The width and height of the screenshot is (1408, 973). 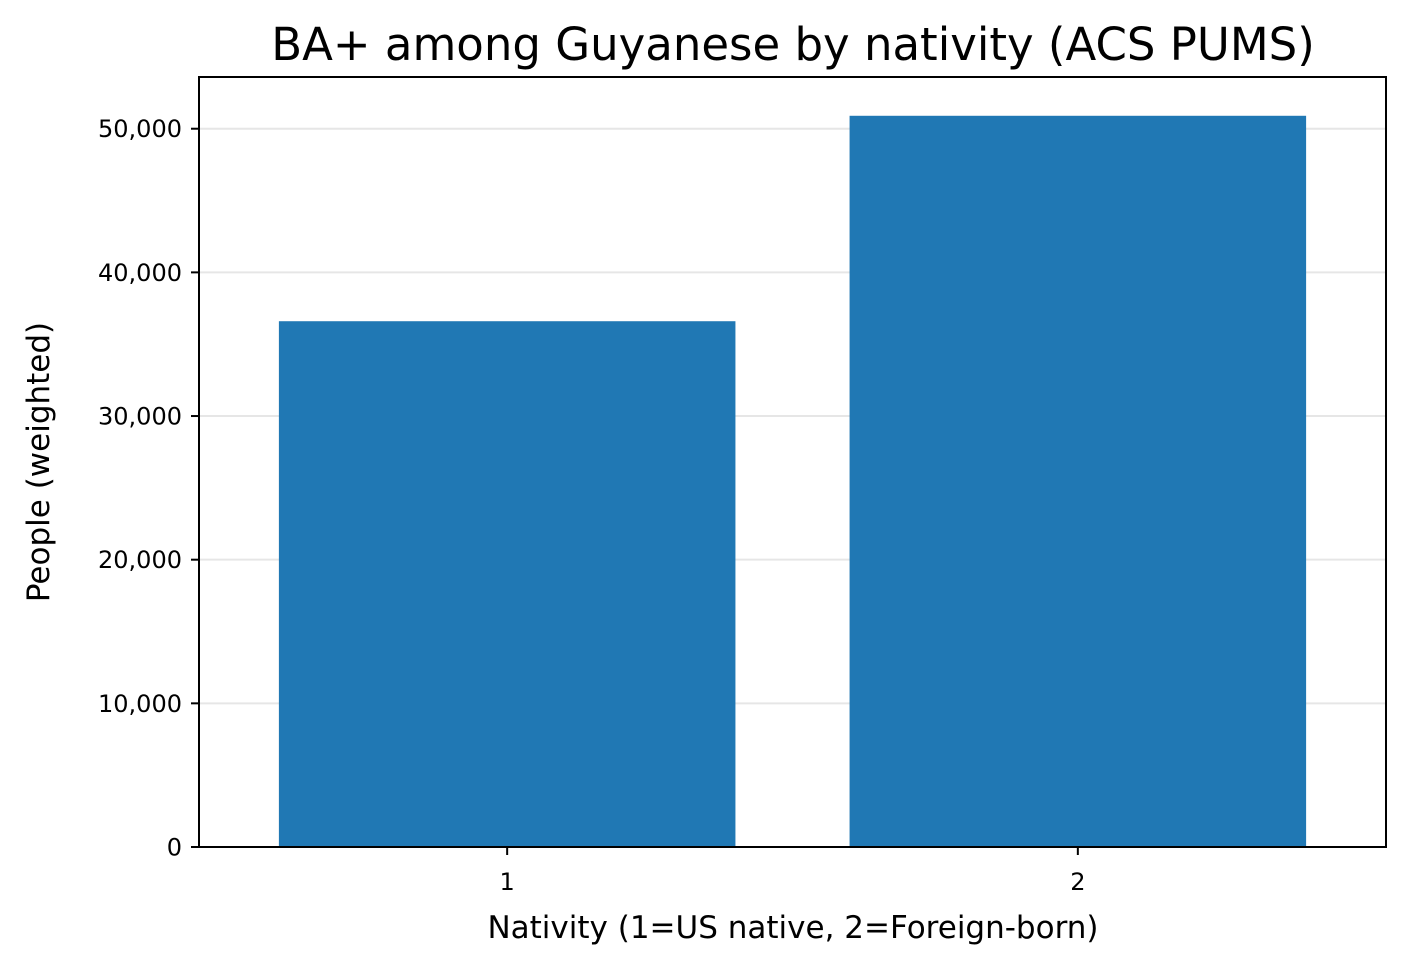 I want to click on y-tick-label: 40,000, so click(x=140, y=273).